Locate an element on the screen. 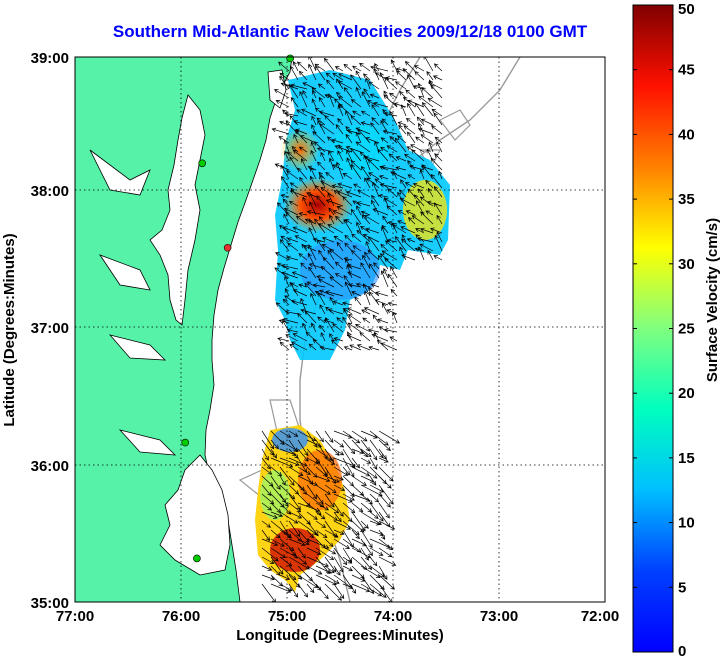 The width and height of the screenshot is (724, 659). radar-station-marker is located at coordinates (202, 163).